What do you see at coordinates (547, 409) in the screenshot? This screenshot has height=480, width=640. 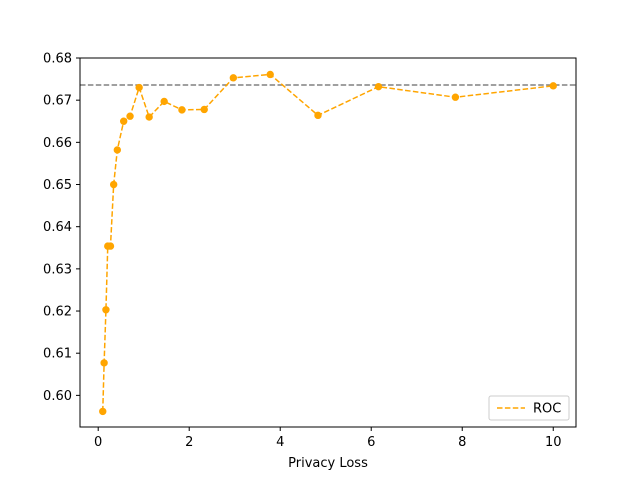 I see `legend-label-roc: ROC` at bounding box center [547, 409].